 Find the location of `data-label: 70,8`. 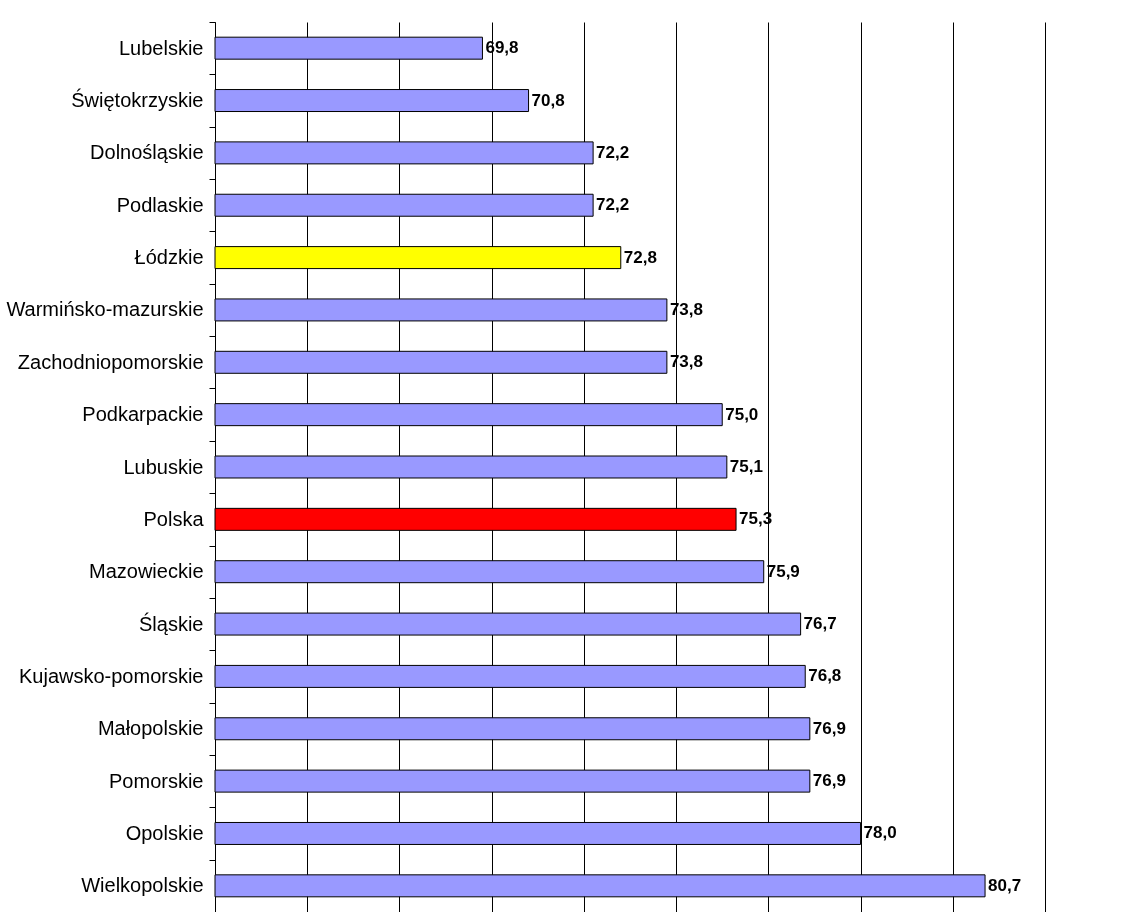

data-label: 70,8 is located at coordinates (548, 100).